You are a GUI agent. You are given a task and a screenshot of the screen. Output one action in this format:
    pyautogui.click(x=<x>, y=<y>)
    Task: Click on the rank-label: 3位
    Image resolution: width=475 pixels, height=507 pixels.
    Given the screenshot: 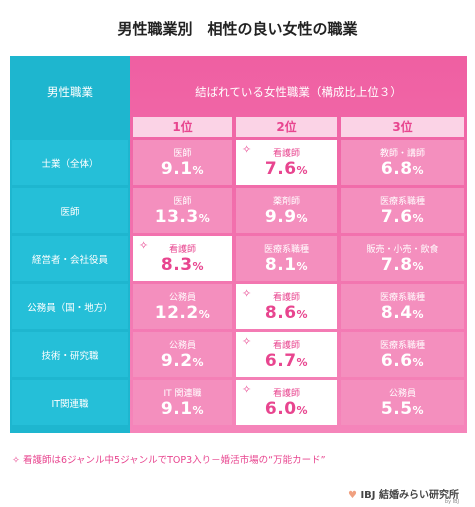 What is the action you would take?
    pyautogui.click(x=402, y=127)
    